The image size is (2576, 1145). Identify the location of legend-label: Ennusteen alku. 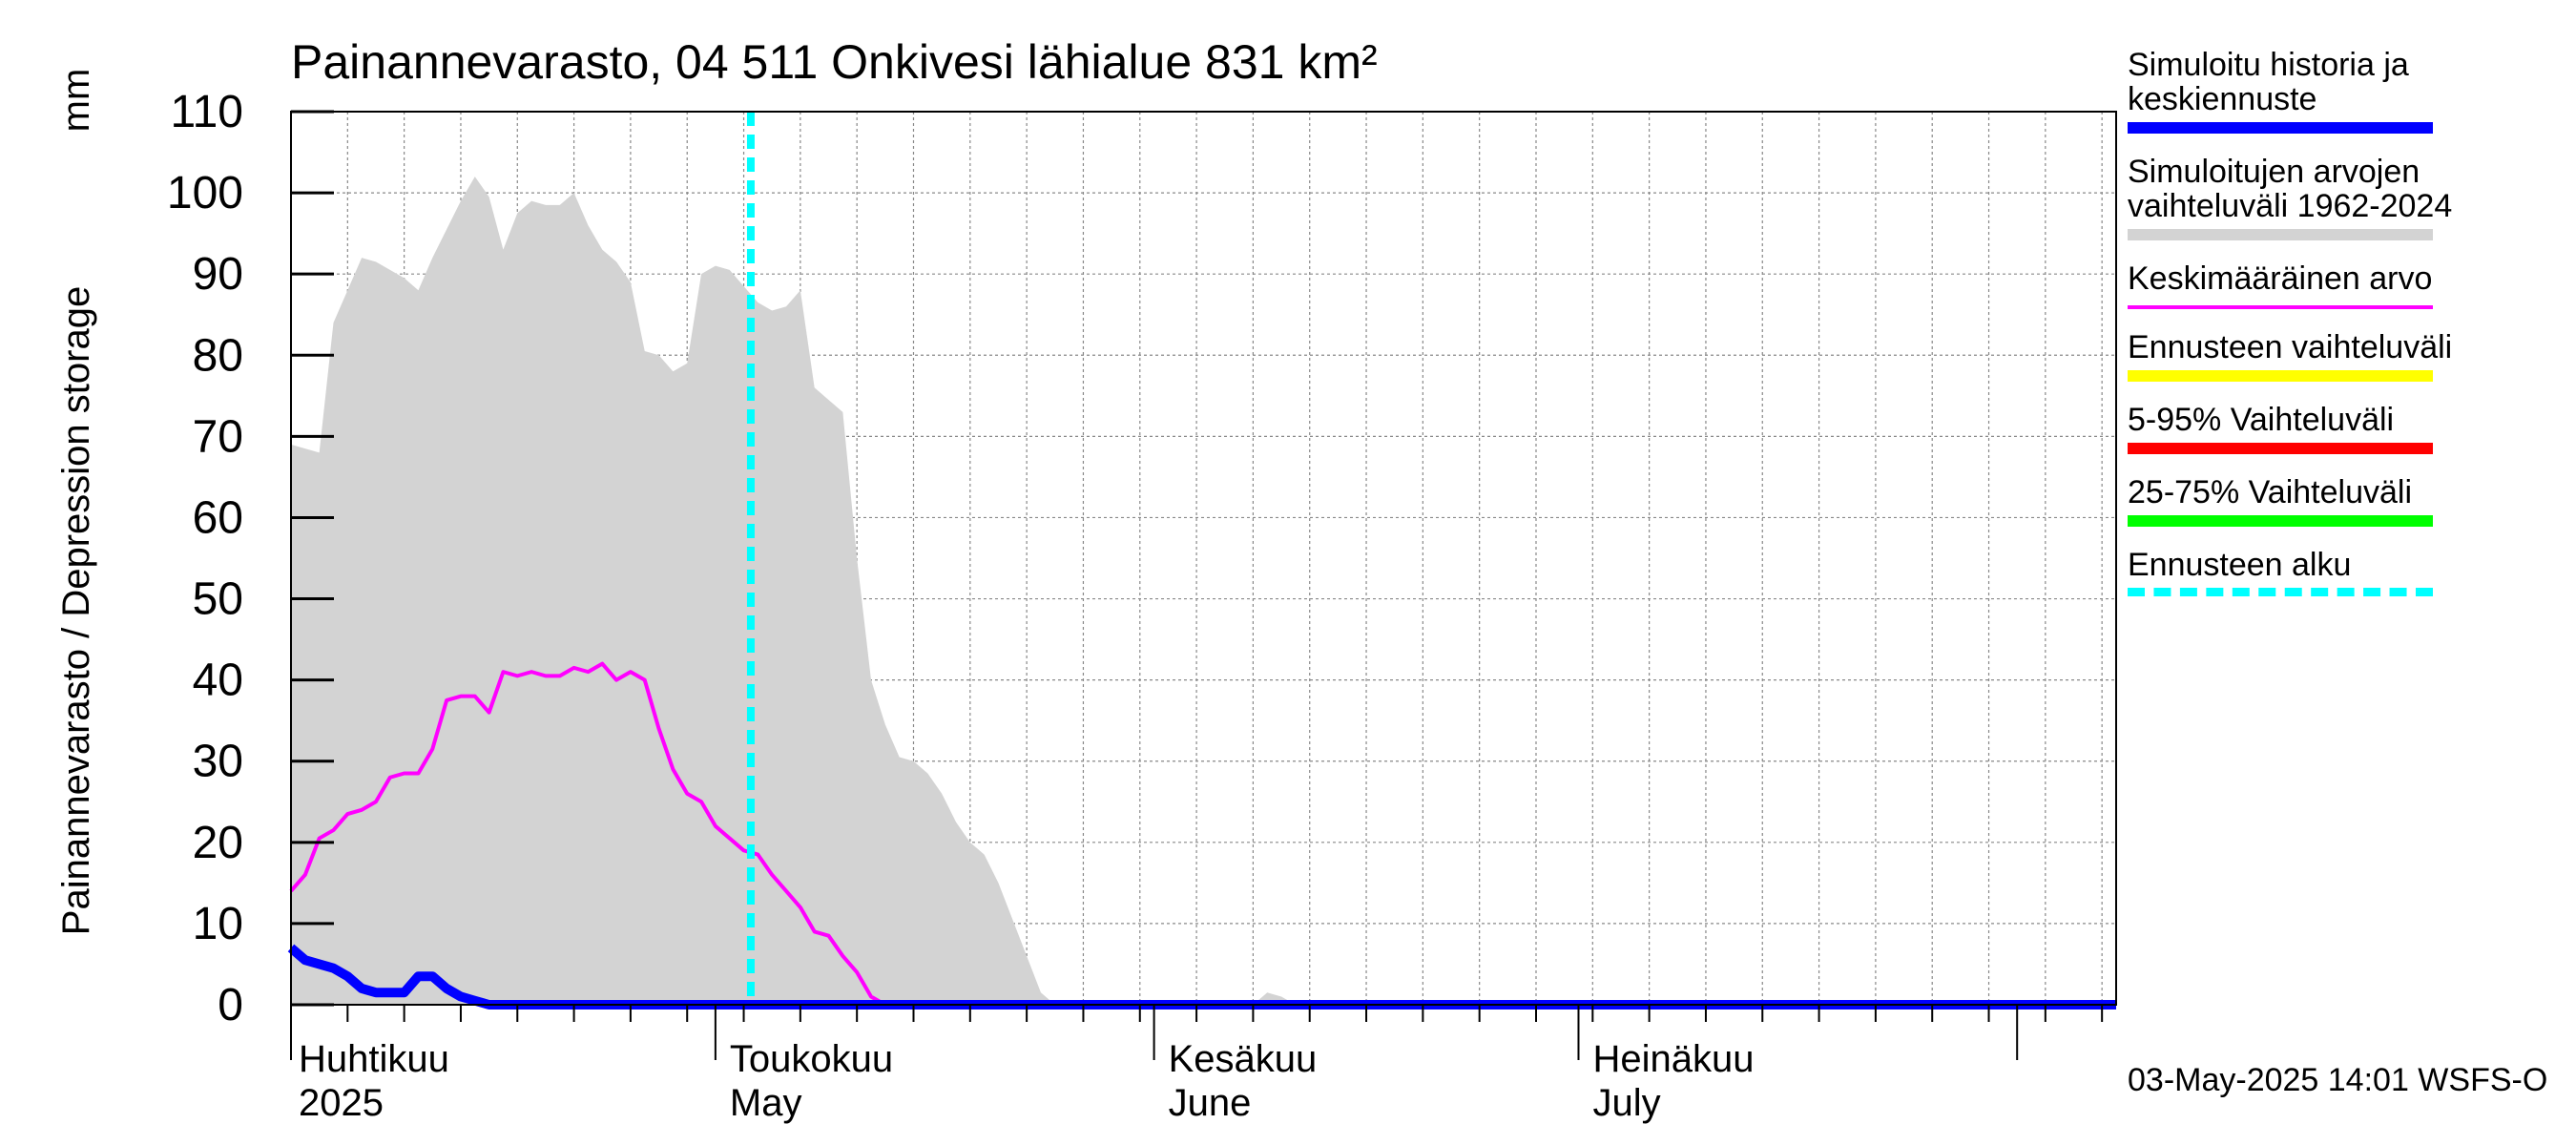
(2240, 565).